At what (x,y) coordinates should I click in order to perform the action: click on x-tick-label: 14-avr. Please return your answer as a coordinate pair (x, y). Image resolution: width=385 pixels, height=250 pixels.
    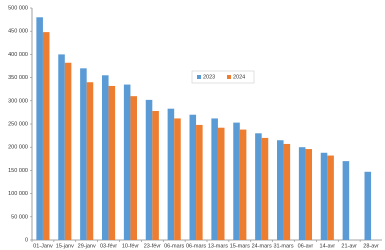
    Looking at the image, I should click on (328, 246).